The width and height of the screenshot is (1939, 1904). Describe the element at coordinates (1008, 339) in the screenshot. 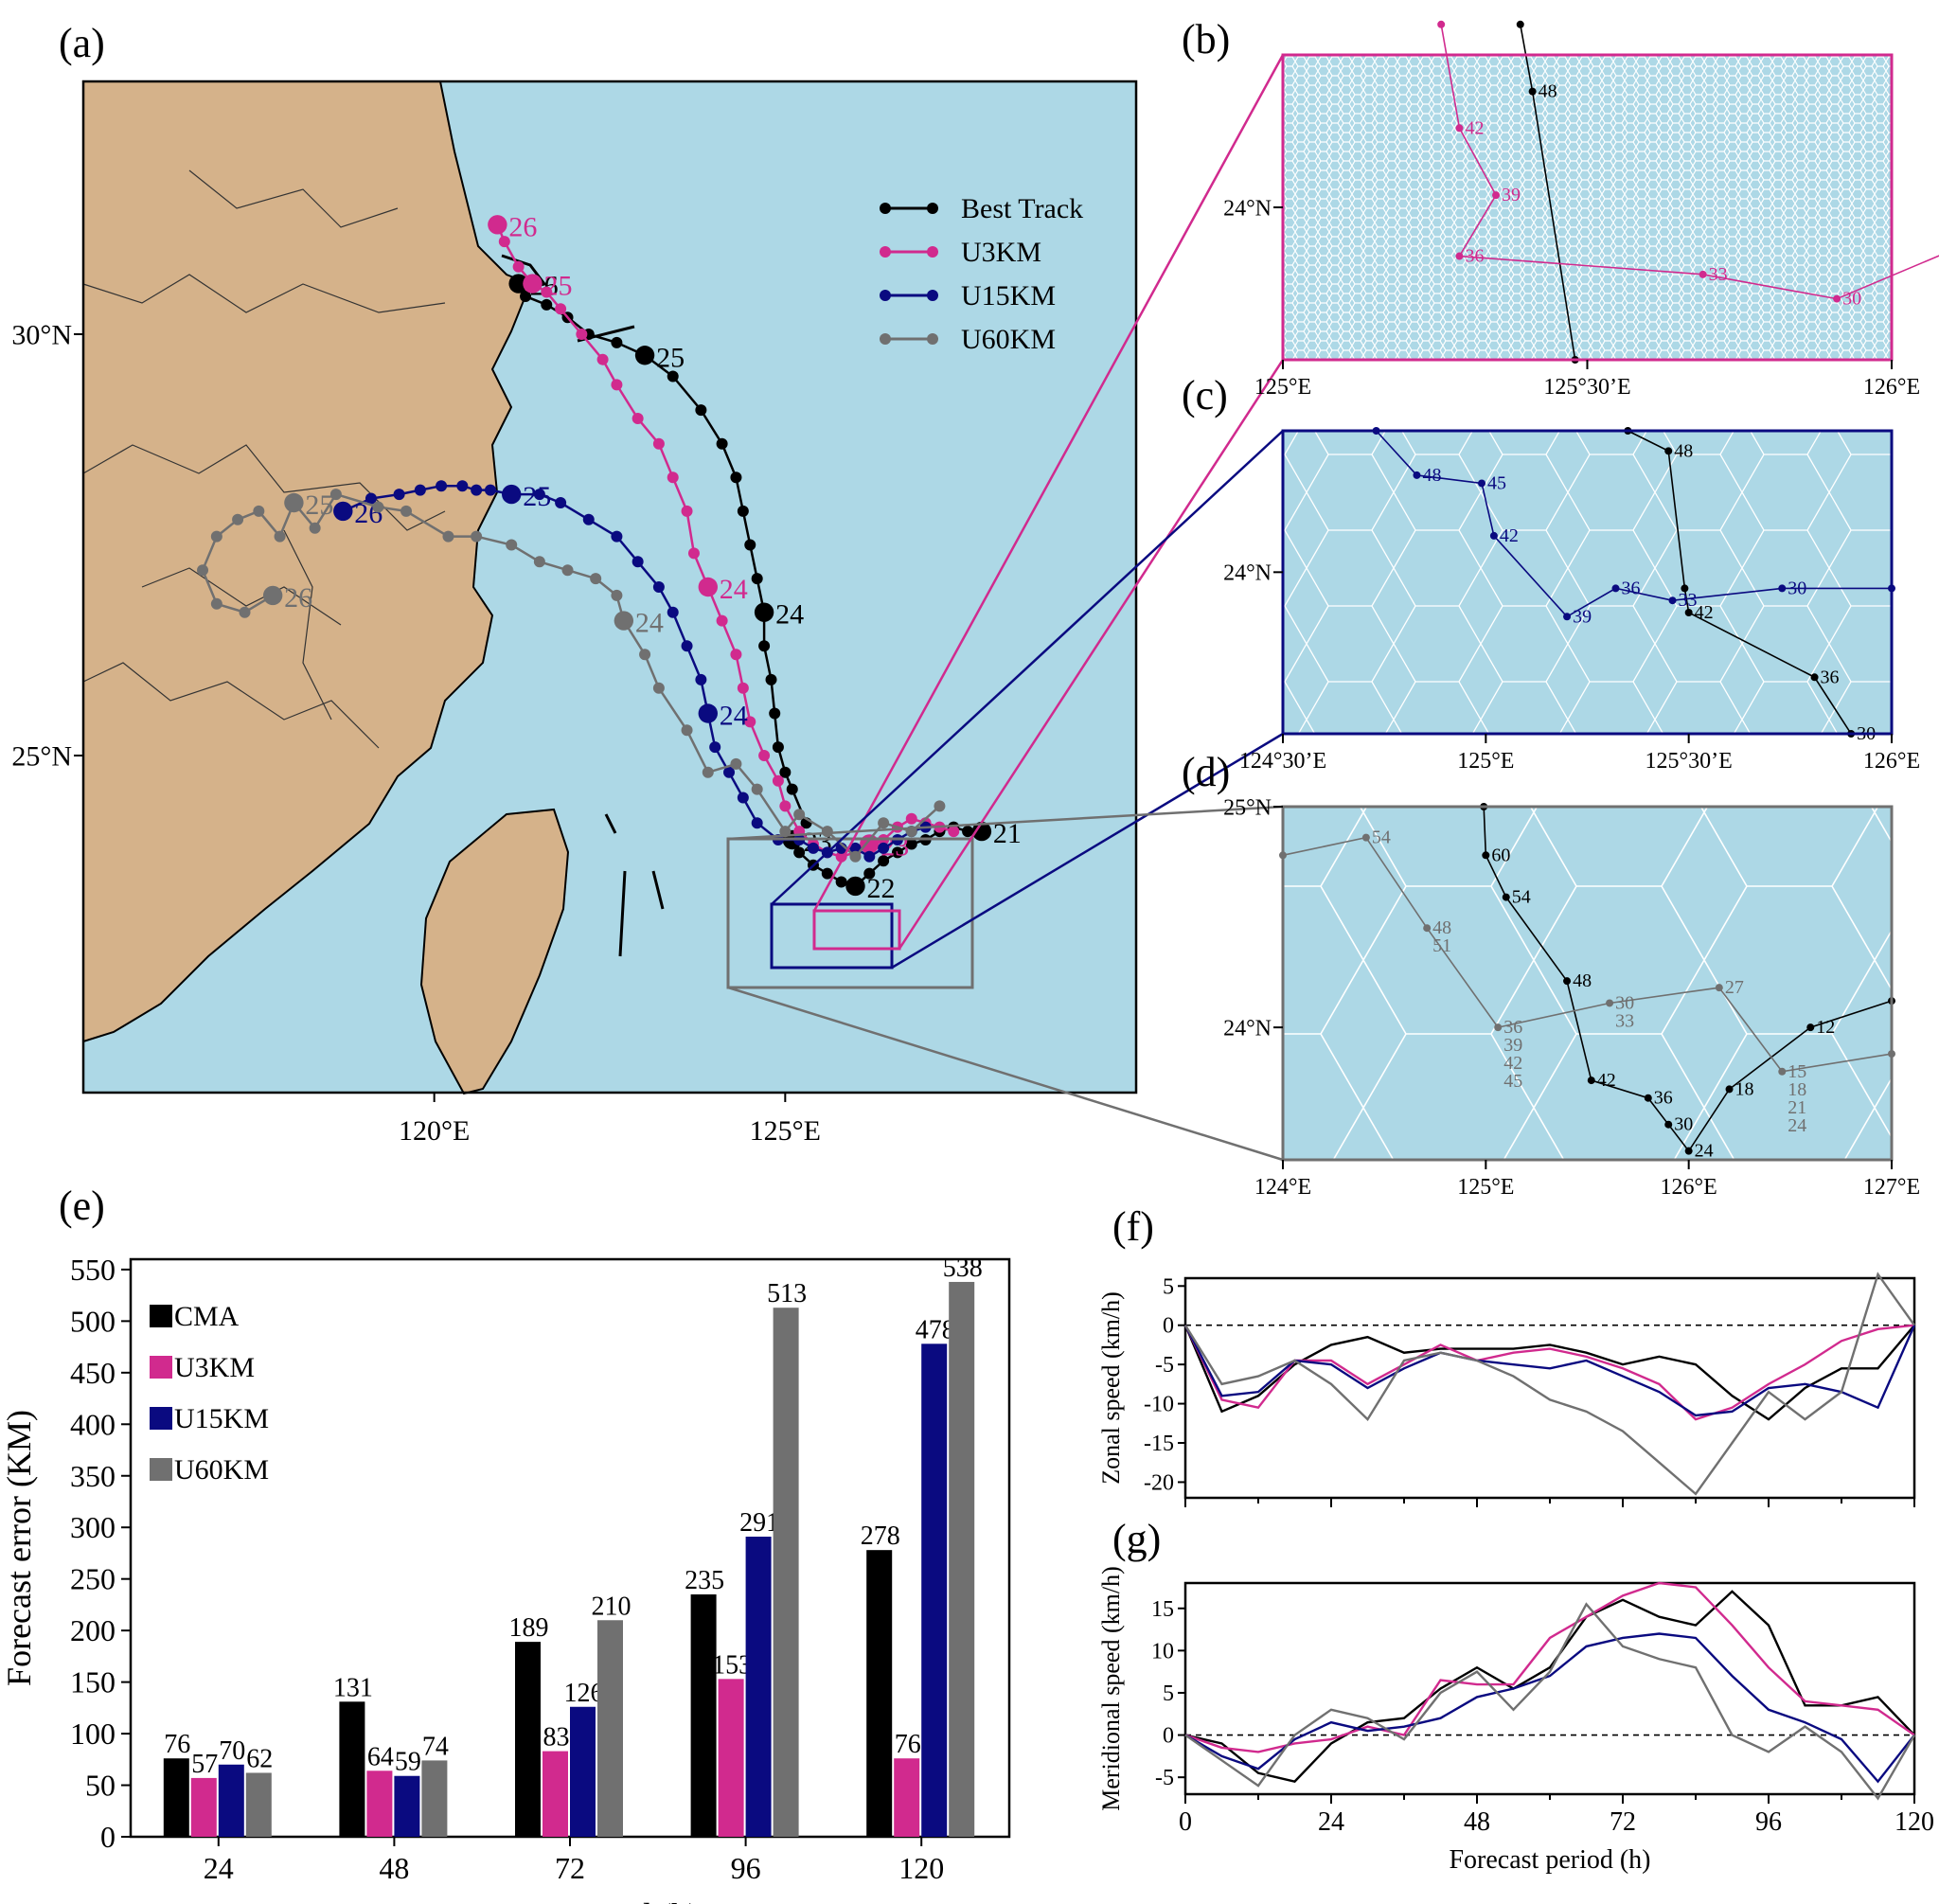

I see `legend-label-u60km: U60KM` at that location.